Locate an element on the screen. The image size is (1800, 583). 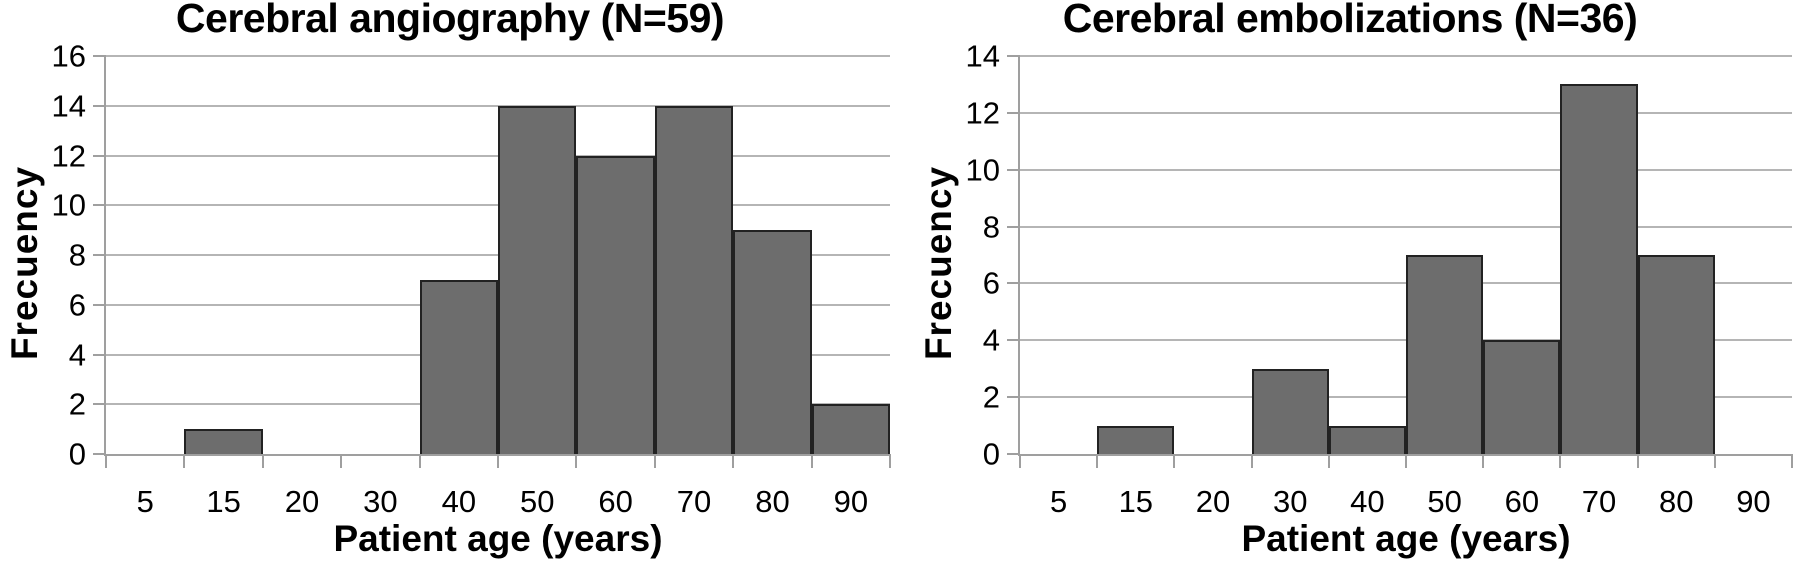
x-tick-label: 60 is located at coordinates (1522, 501).